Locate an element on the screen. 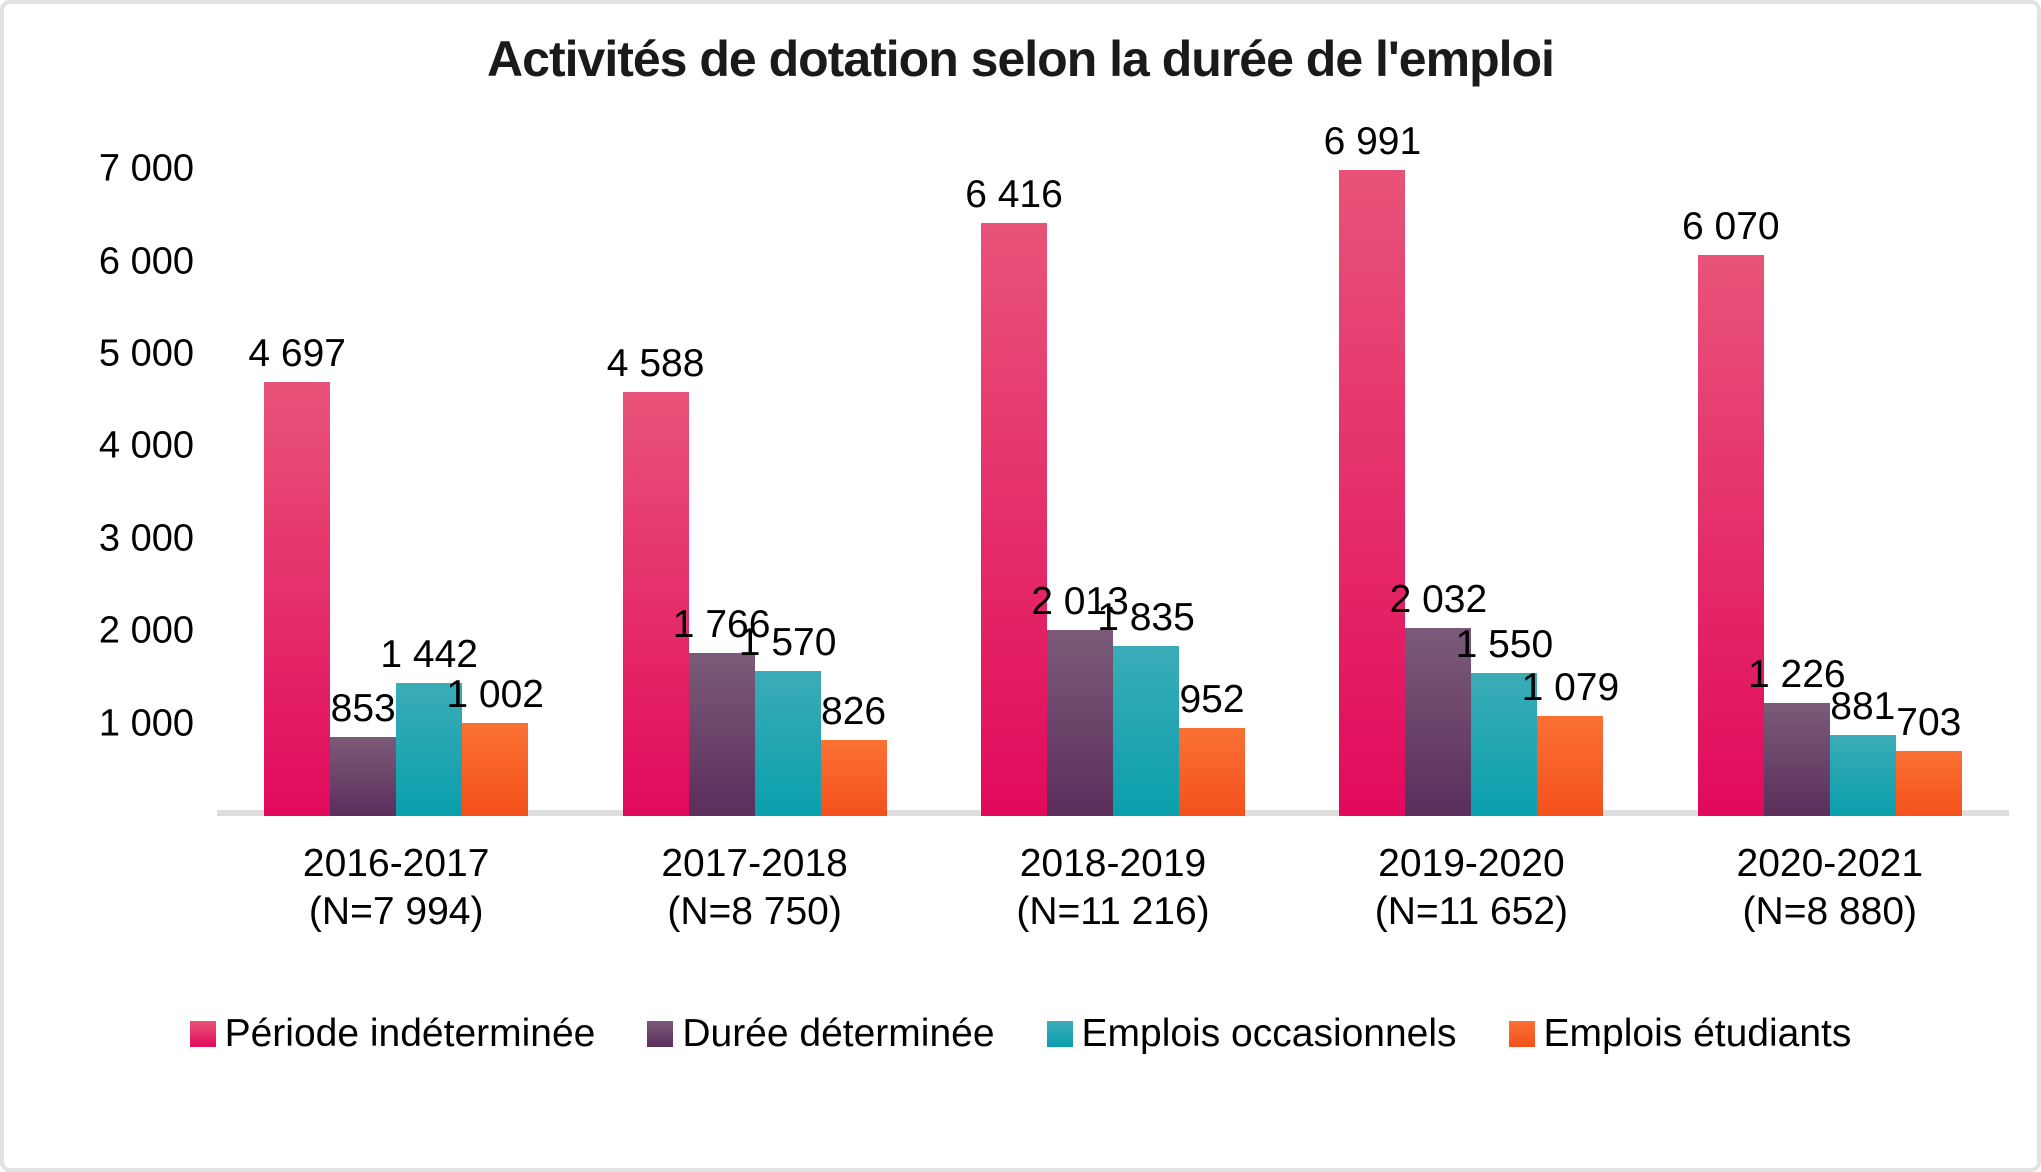 The height and width of the screenshot is (1172, 2041). bar-value-label: 826 is located at coordinates (854, 711).